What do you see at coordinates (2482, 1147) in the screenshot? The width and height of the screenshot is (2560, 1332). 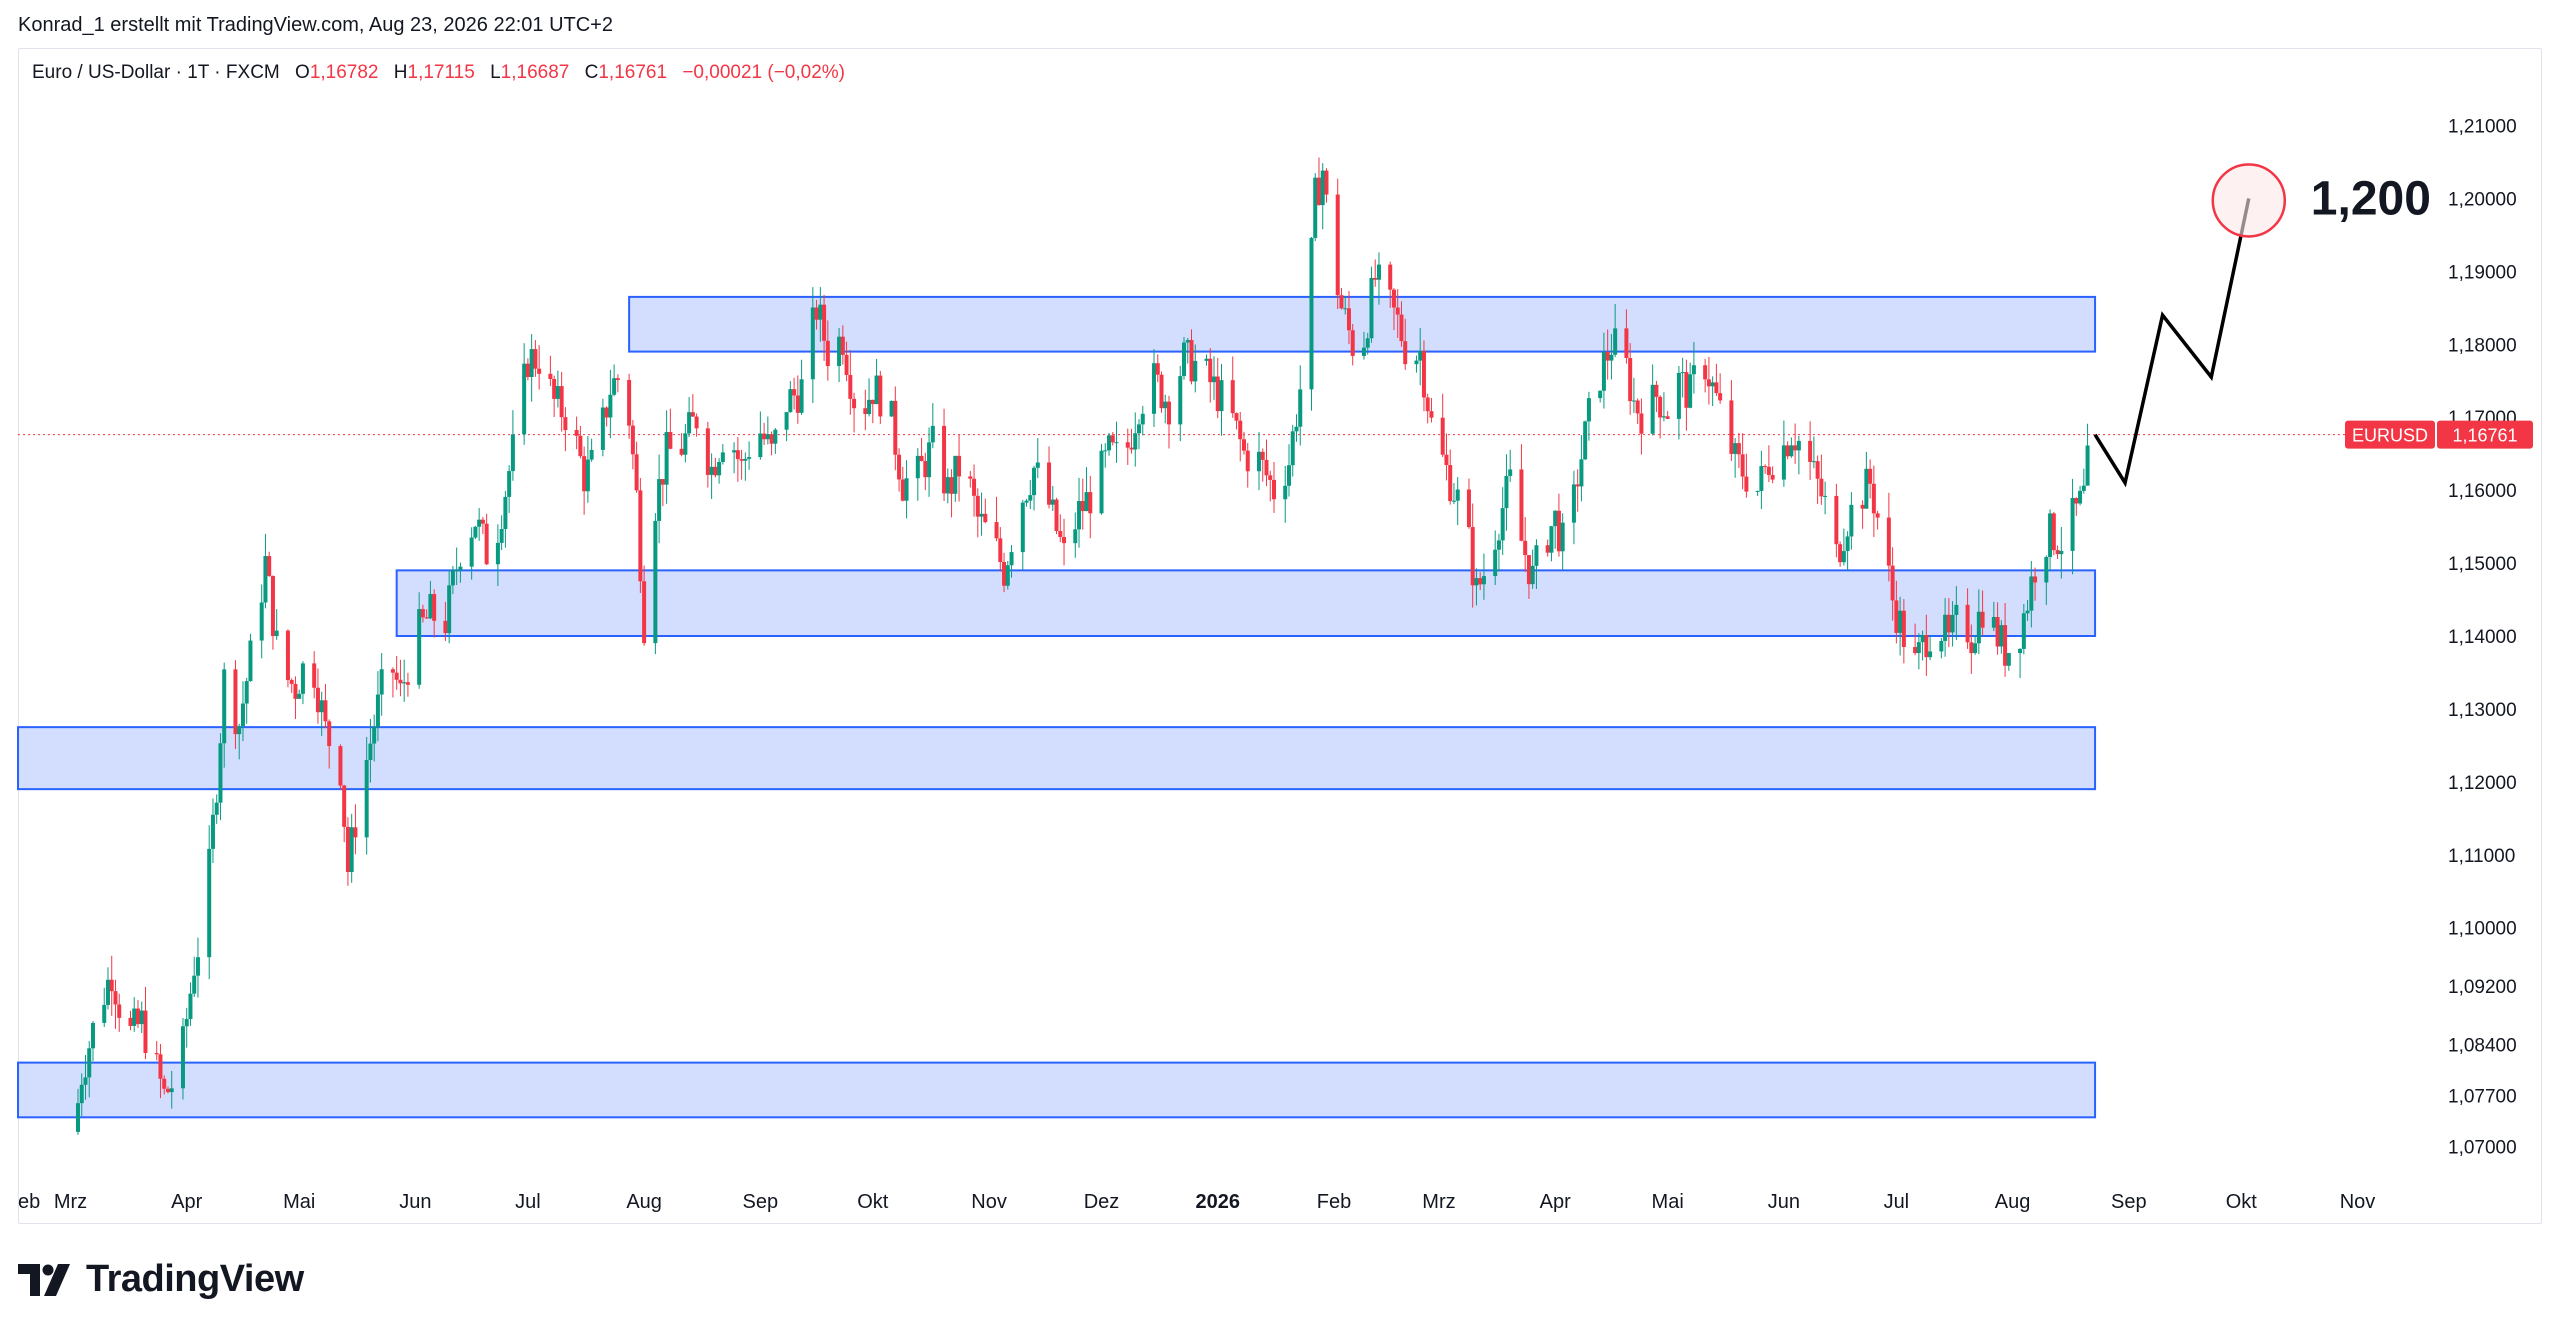 I see `y-tick-label-15: 1,07000` at bounding box center [2482, 1147].